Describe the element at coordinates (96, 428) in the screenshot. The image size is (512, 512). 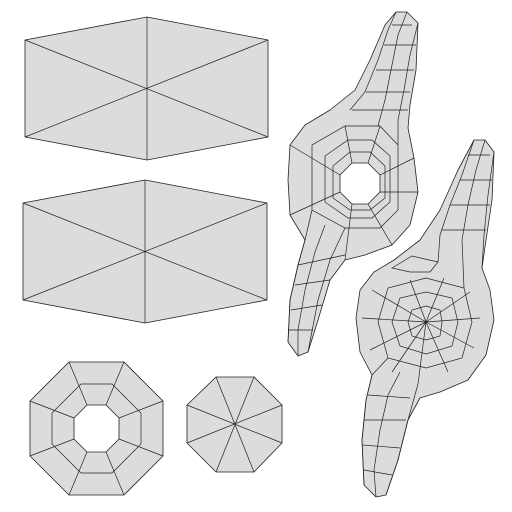
I see `octagon-ring-island` at that location.